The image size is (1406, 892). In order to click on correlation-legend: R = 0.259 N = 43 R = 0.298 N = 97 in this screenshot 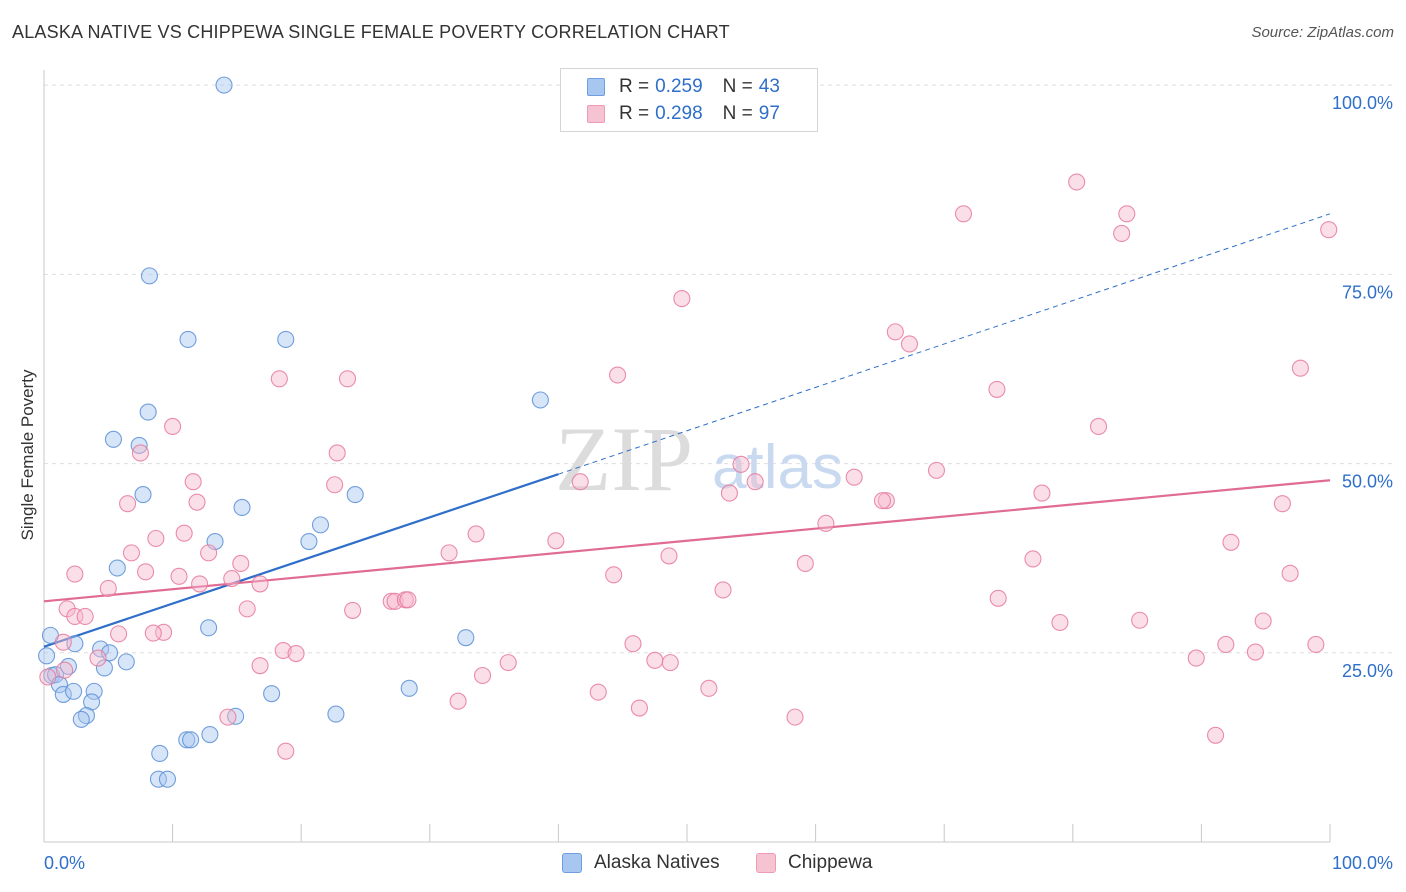, I will do `click(689, 100)`.